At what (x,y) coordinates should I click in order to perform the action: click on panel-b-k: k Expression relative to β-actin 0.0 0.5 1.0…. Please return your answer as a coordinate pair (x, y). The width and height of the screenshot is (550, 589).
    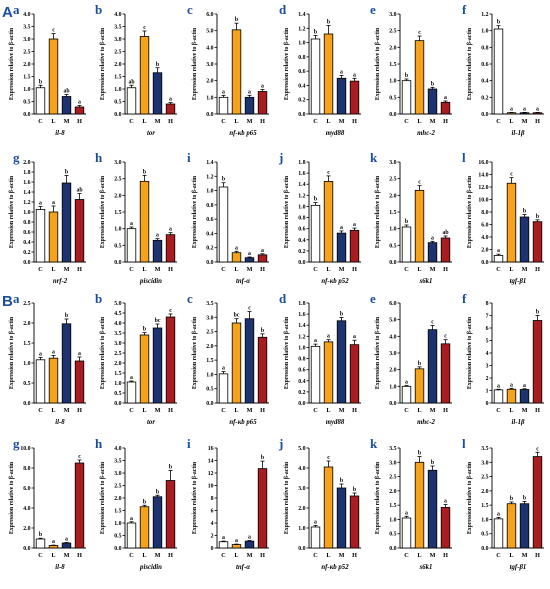
    Looking at the image, I should click on (411, 503).